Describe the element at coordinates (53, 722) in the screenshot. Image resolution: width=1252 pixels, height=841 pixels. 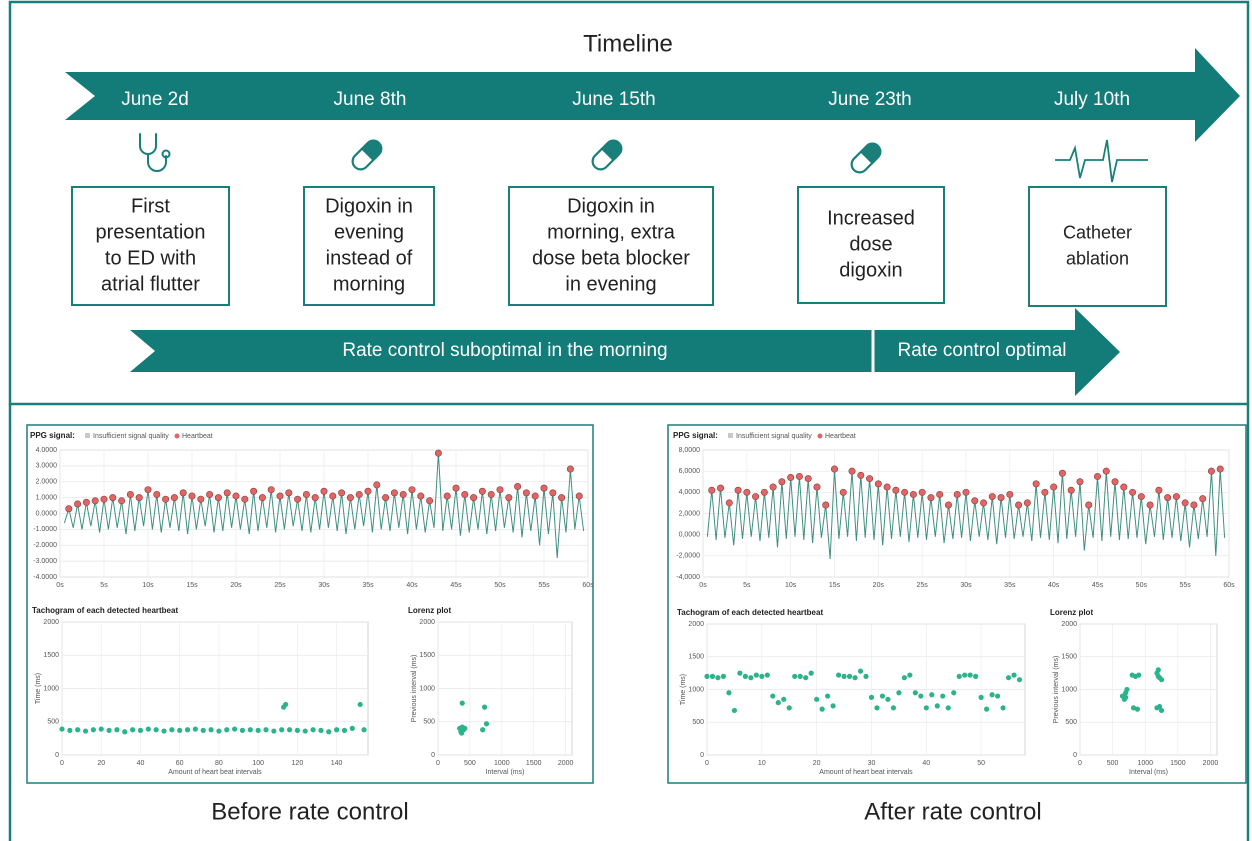
I see `y-tick-label: 500` at that location.